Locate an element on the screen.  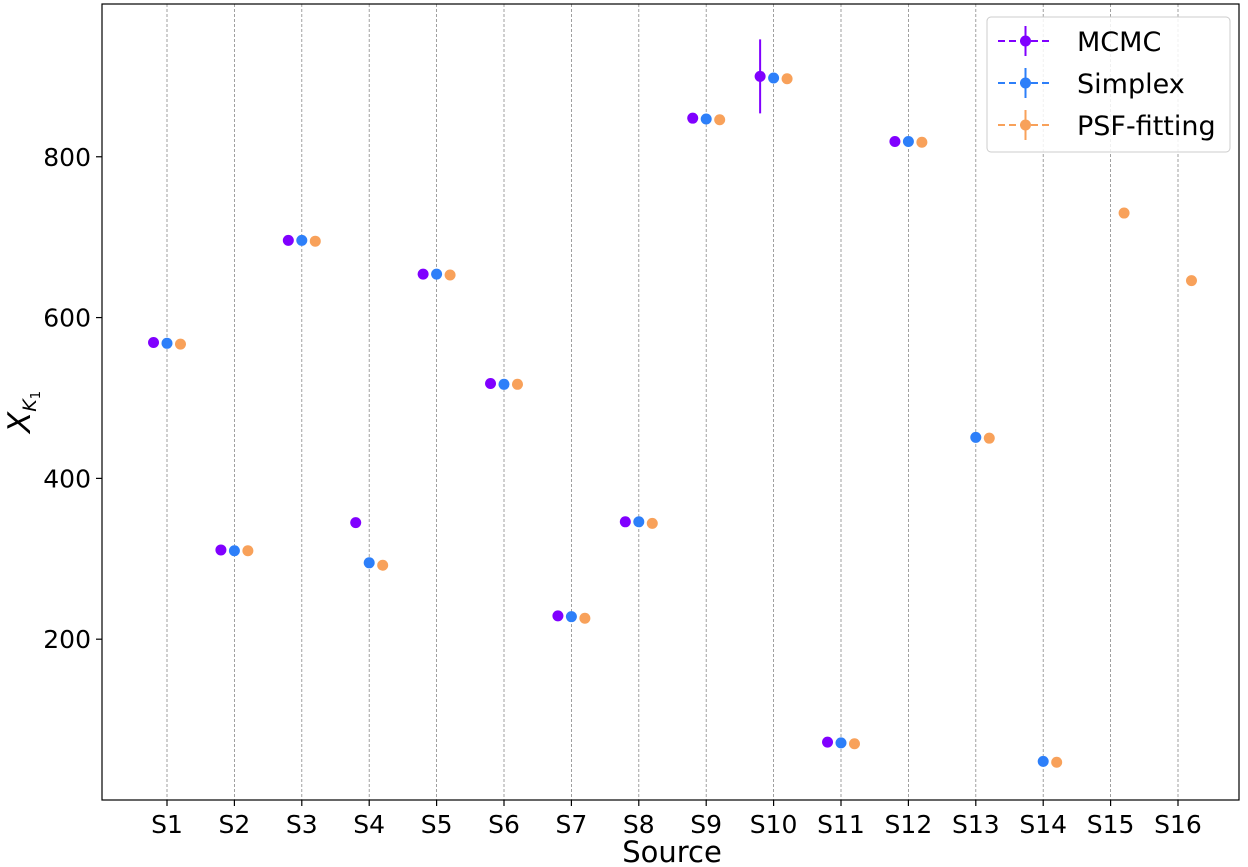
legend-label-simplex: Simplex is located at coordinates (1131, 84).